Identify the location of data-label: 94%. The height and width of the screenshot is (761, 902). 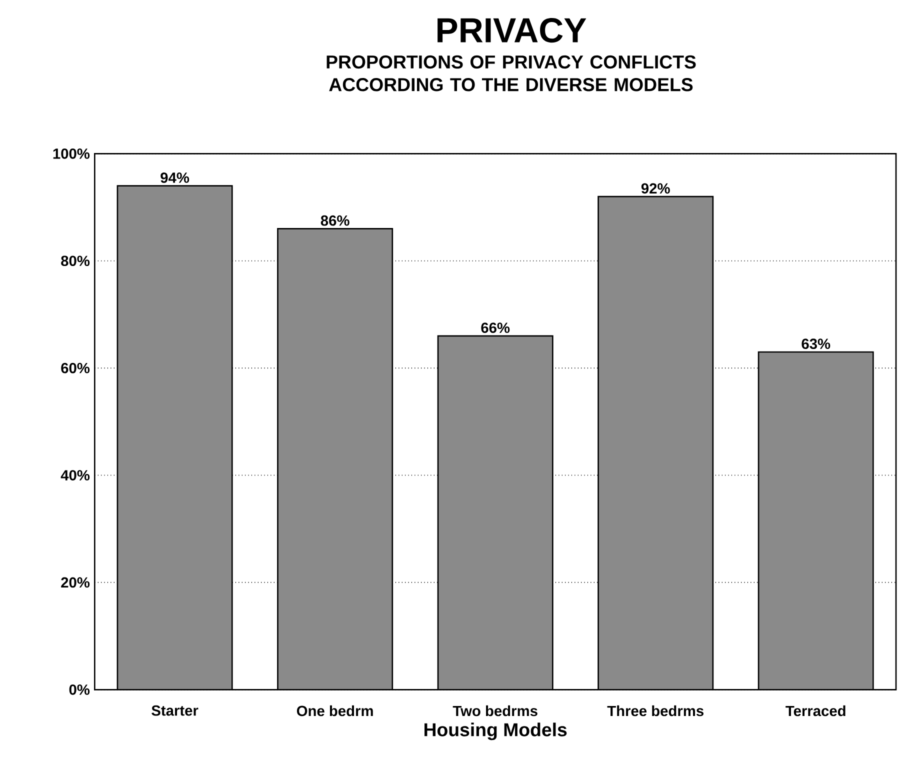
(175, 177).